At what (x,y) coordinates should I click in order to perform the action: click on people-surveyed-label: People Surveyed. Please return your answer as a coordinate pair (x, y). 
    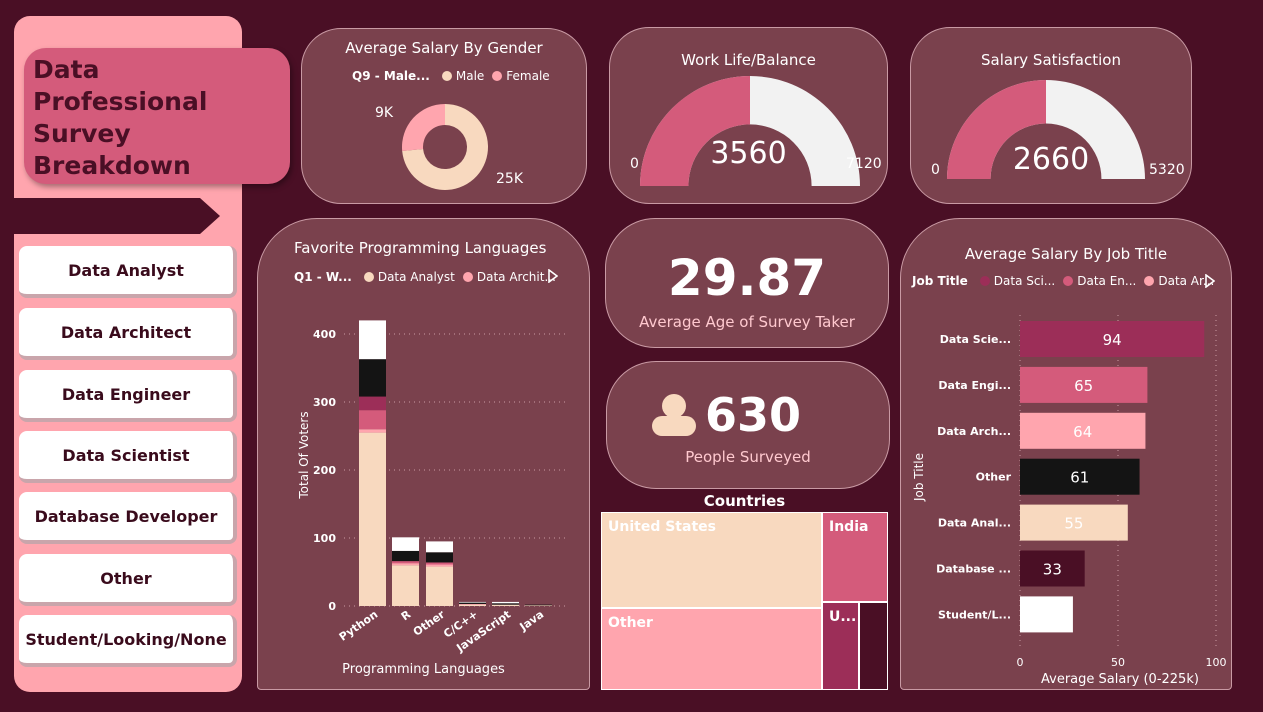
    Looking at the image, I should click on (748, 457).